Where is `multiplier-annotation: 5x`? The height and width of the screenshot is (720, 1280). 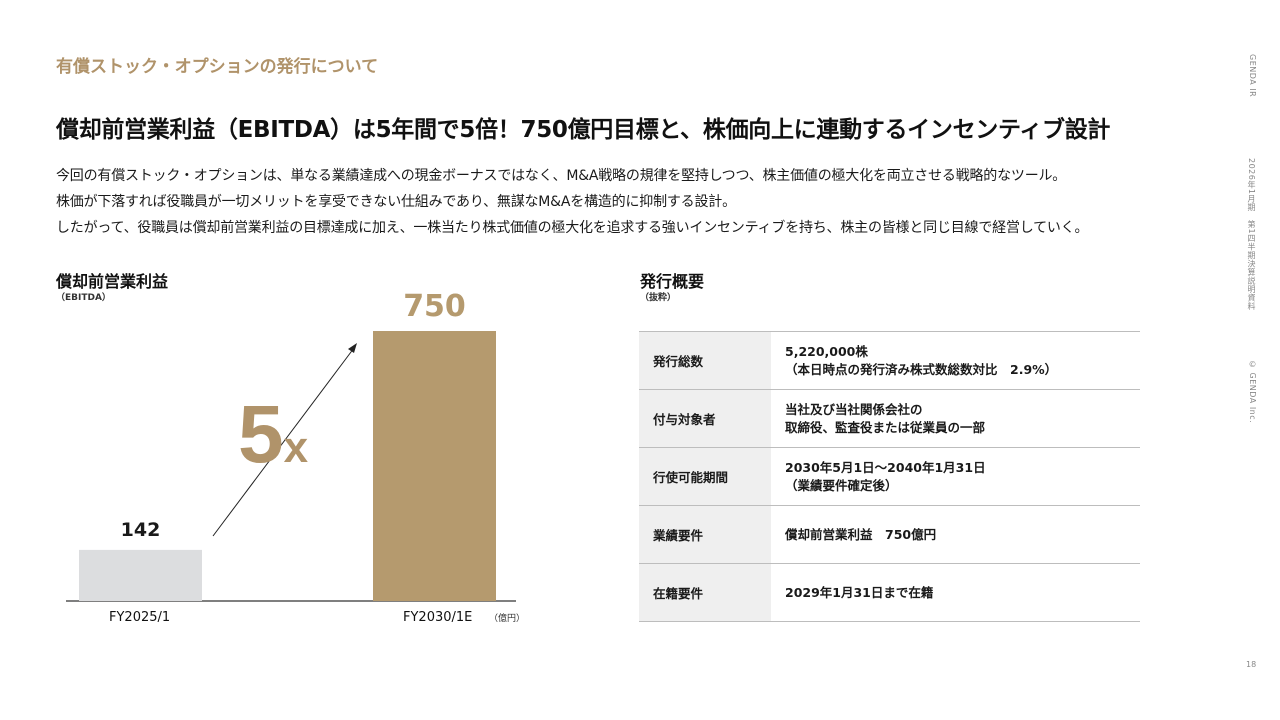 multiplier-annotation: 5x is located at coordinates (273, 435).